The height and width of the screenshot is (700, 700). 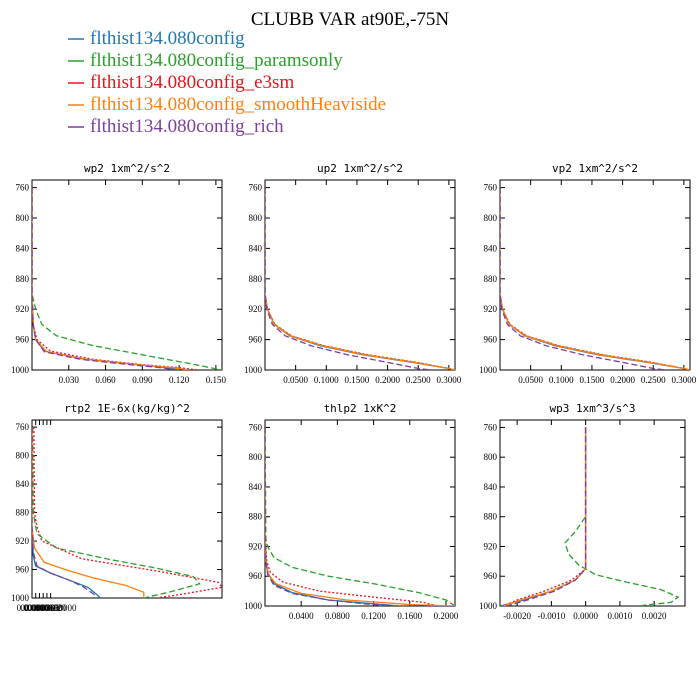 What do you see at coordinates (360, 168) in the screenshot?
I see `chart-title: up2 1xm^2/s^2` at bounding box center [360, 168].